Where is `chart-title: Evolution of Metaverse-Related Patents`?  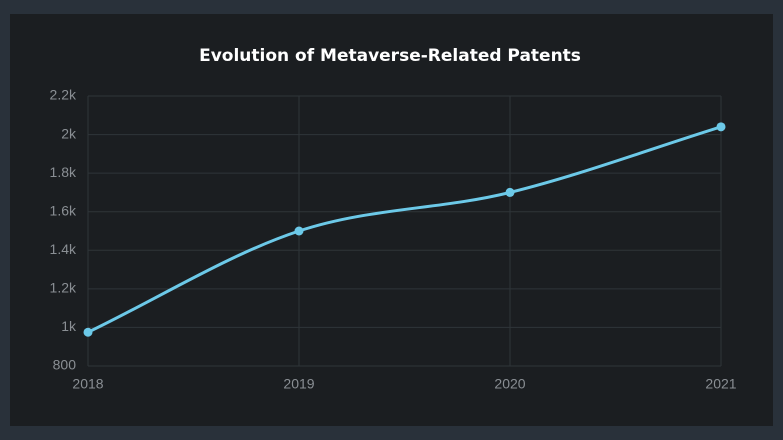 chart-title: Evolution of Metaverse-Related Patents is located at coordinates (390, 56).